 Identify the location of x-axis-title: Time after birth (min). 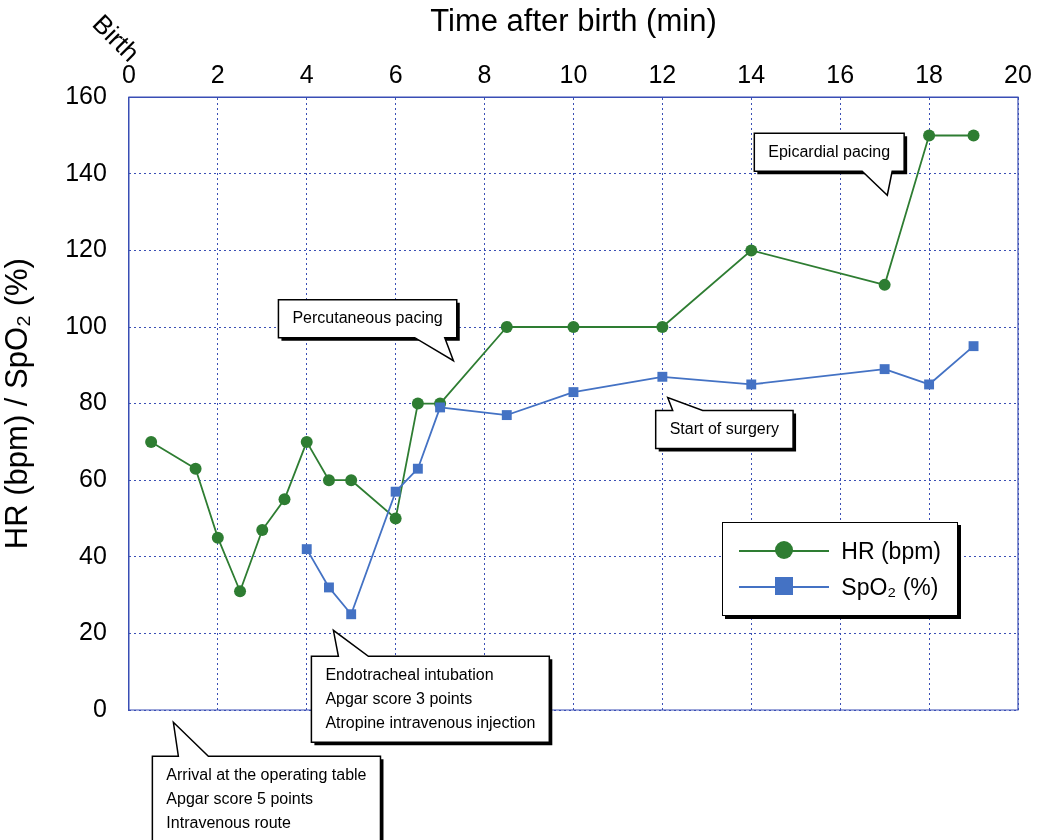
(573, 21).